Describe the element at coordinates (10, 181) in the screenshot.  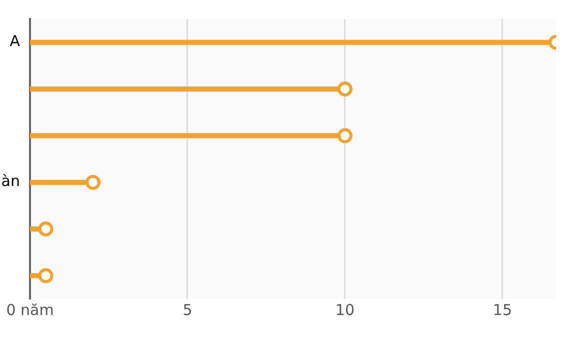
I see `y-tick-label: àn` at that location.